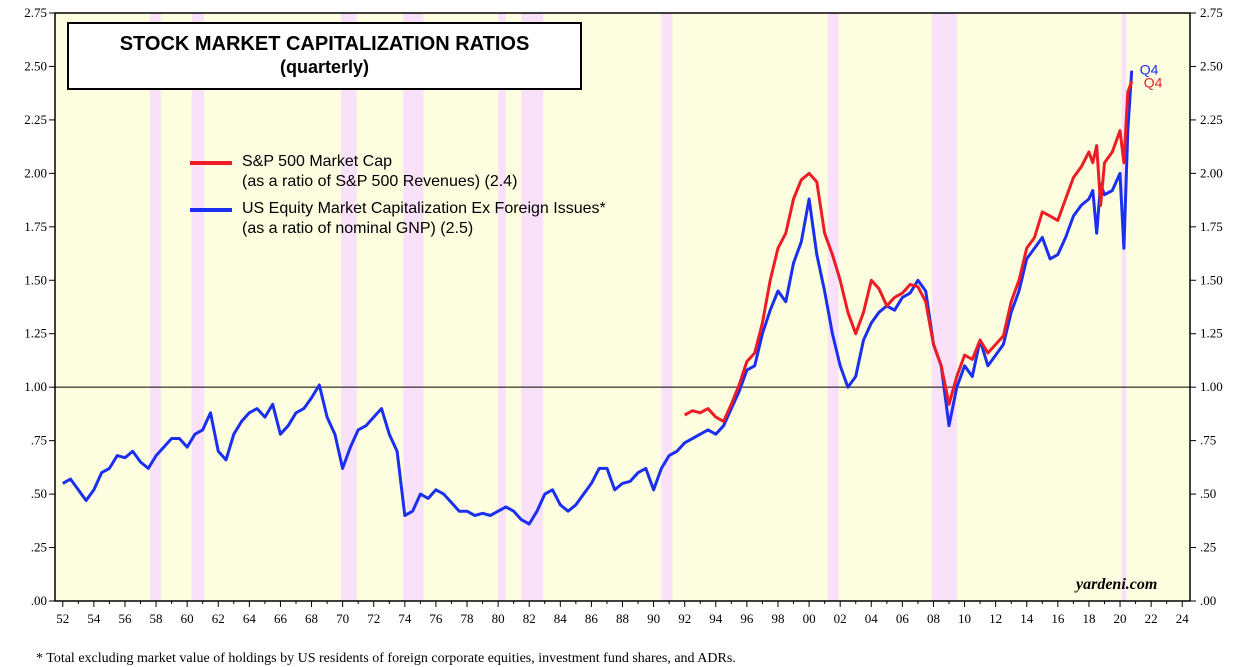  I want to click on x-tick-label: 52, so click(62, 618).